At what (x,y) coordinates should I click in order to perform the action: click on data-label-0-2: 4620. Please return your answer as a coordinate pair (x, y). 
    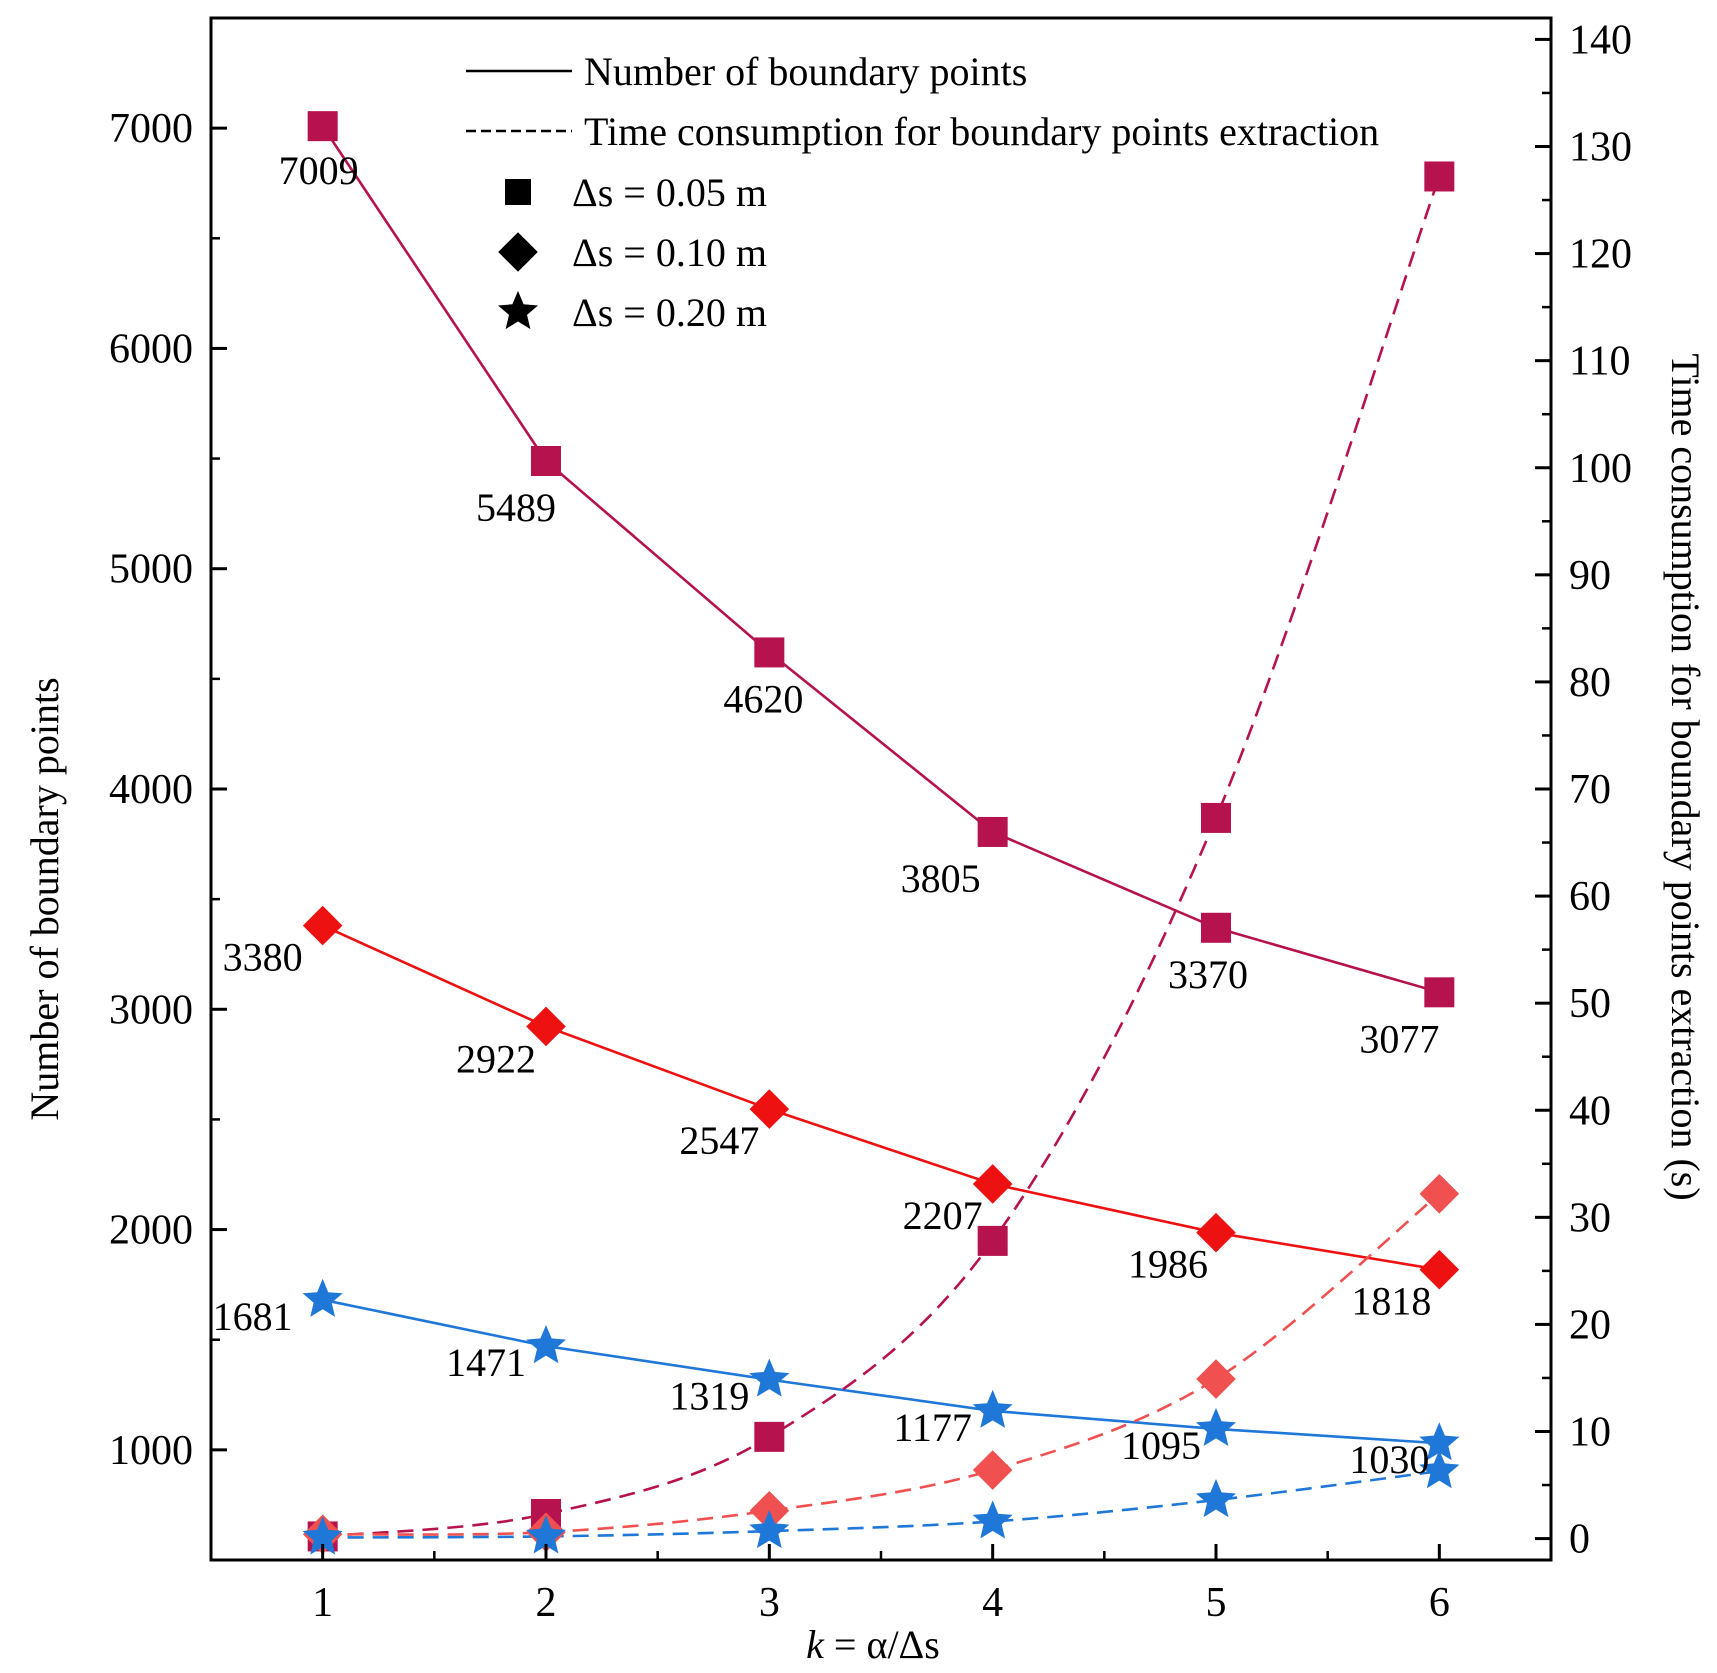
    Looking at the image, I should click on (763, 698).